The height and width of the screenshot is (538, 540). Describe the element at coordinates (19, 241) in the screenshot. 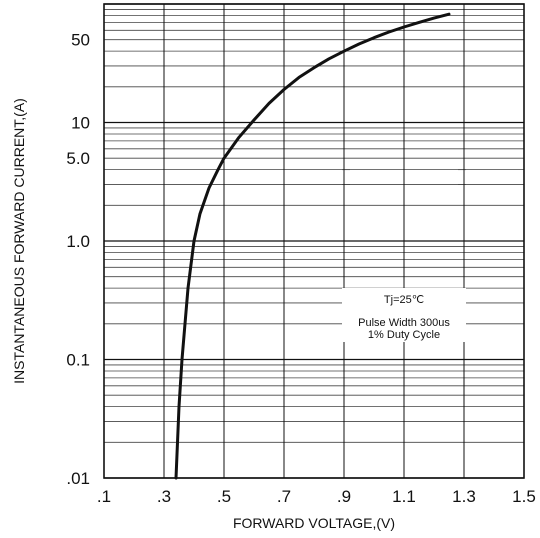

I see `y-axis-label: INSTANTANEOUS FORWARD CURRENT,(A)` at that location.